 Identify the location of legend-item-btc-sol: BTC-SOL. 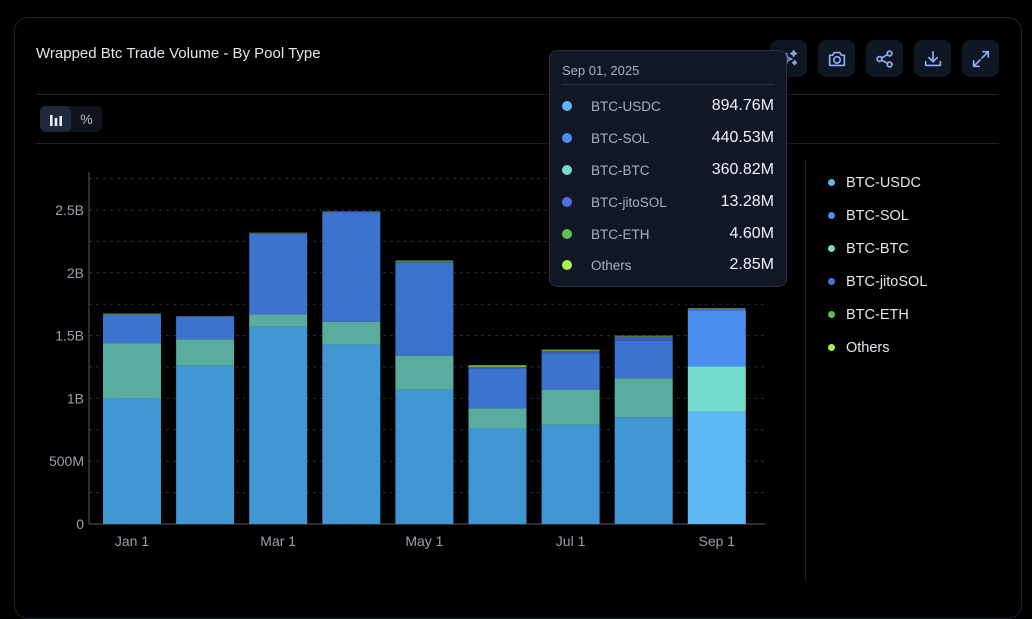
(877, 215).